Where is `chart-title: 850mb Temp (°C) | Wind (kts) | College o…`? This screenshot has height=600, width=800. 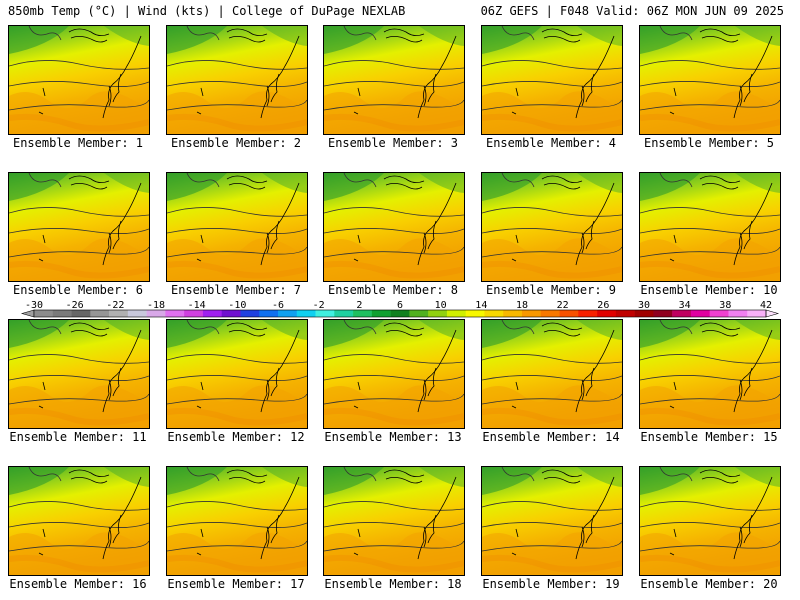 chart-title: 850mb Temp (°C) | Wind (kts) | College o… is located at coordinates (207, 11).